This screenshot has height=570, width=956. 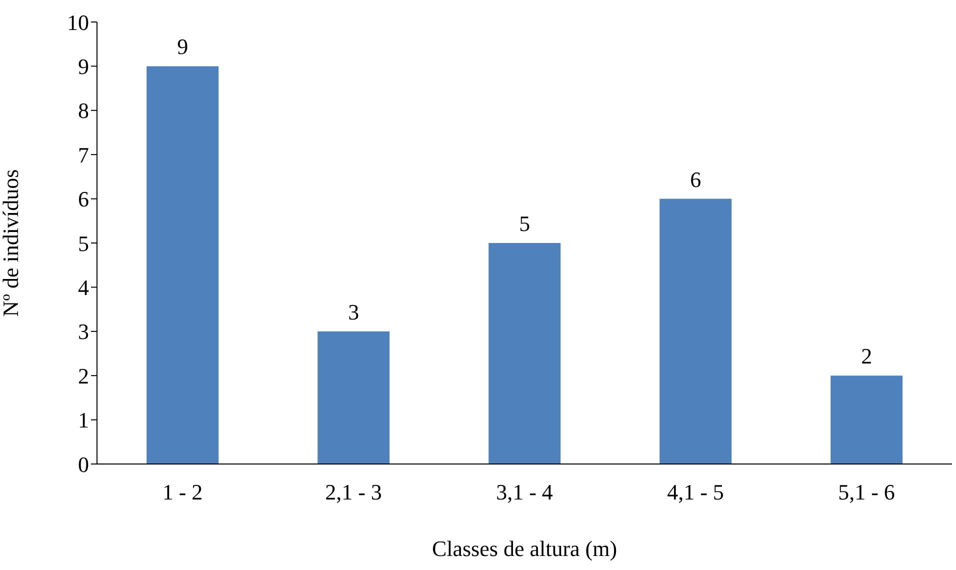 I want to click on y-tick-label: 5, so click(x=83, y=243).